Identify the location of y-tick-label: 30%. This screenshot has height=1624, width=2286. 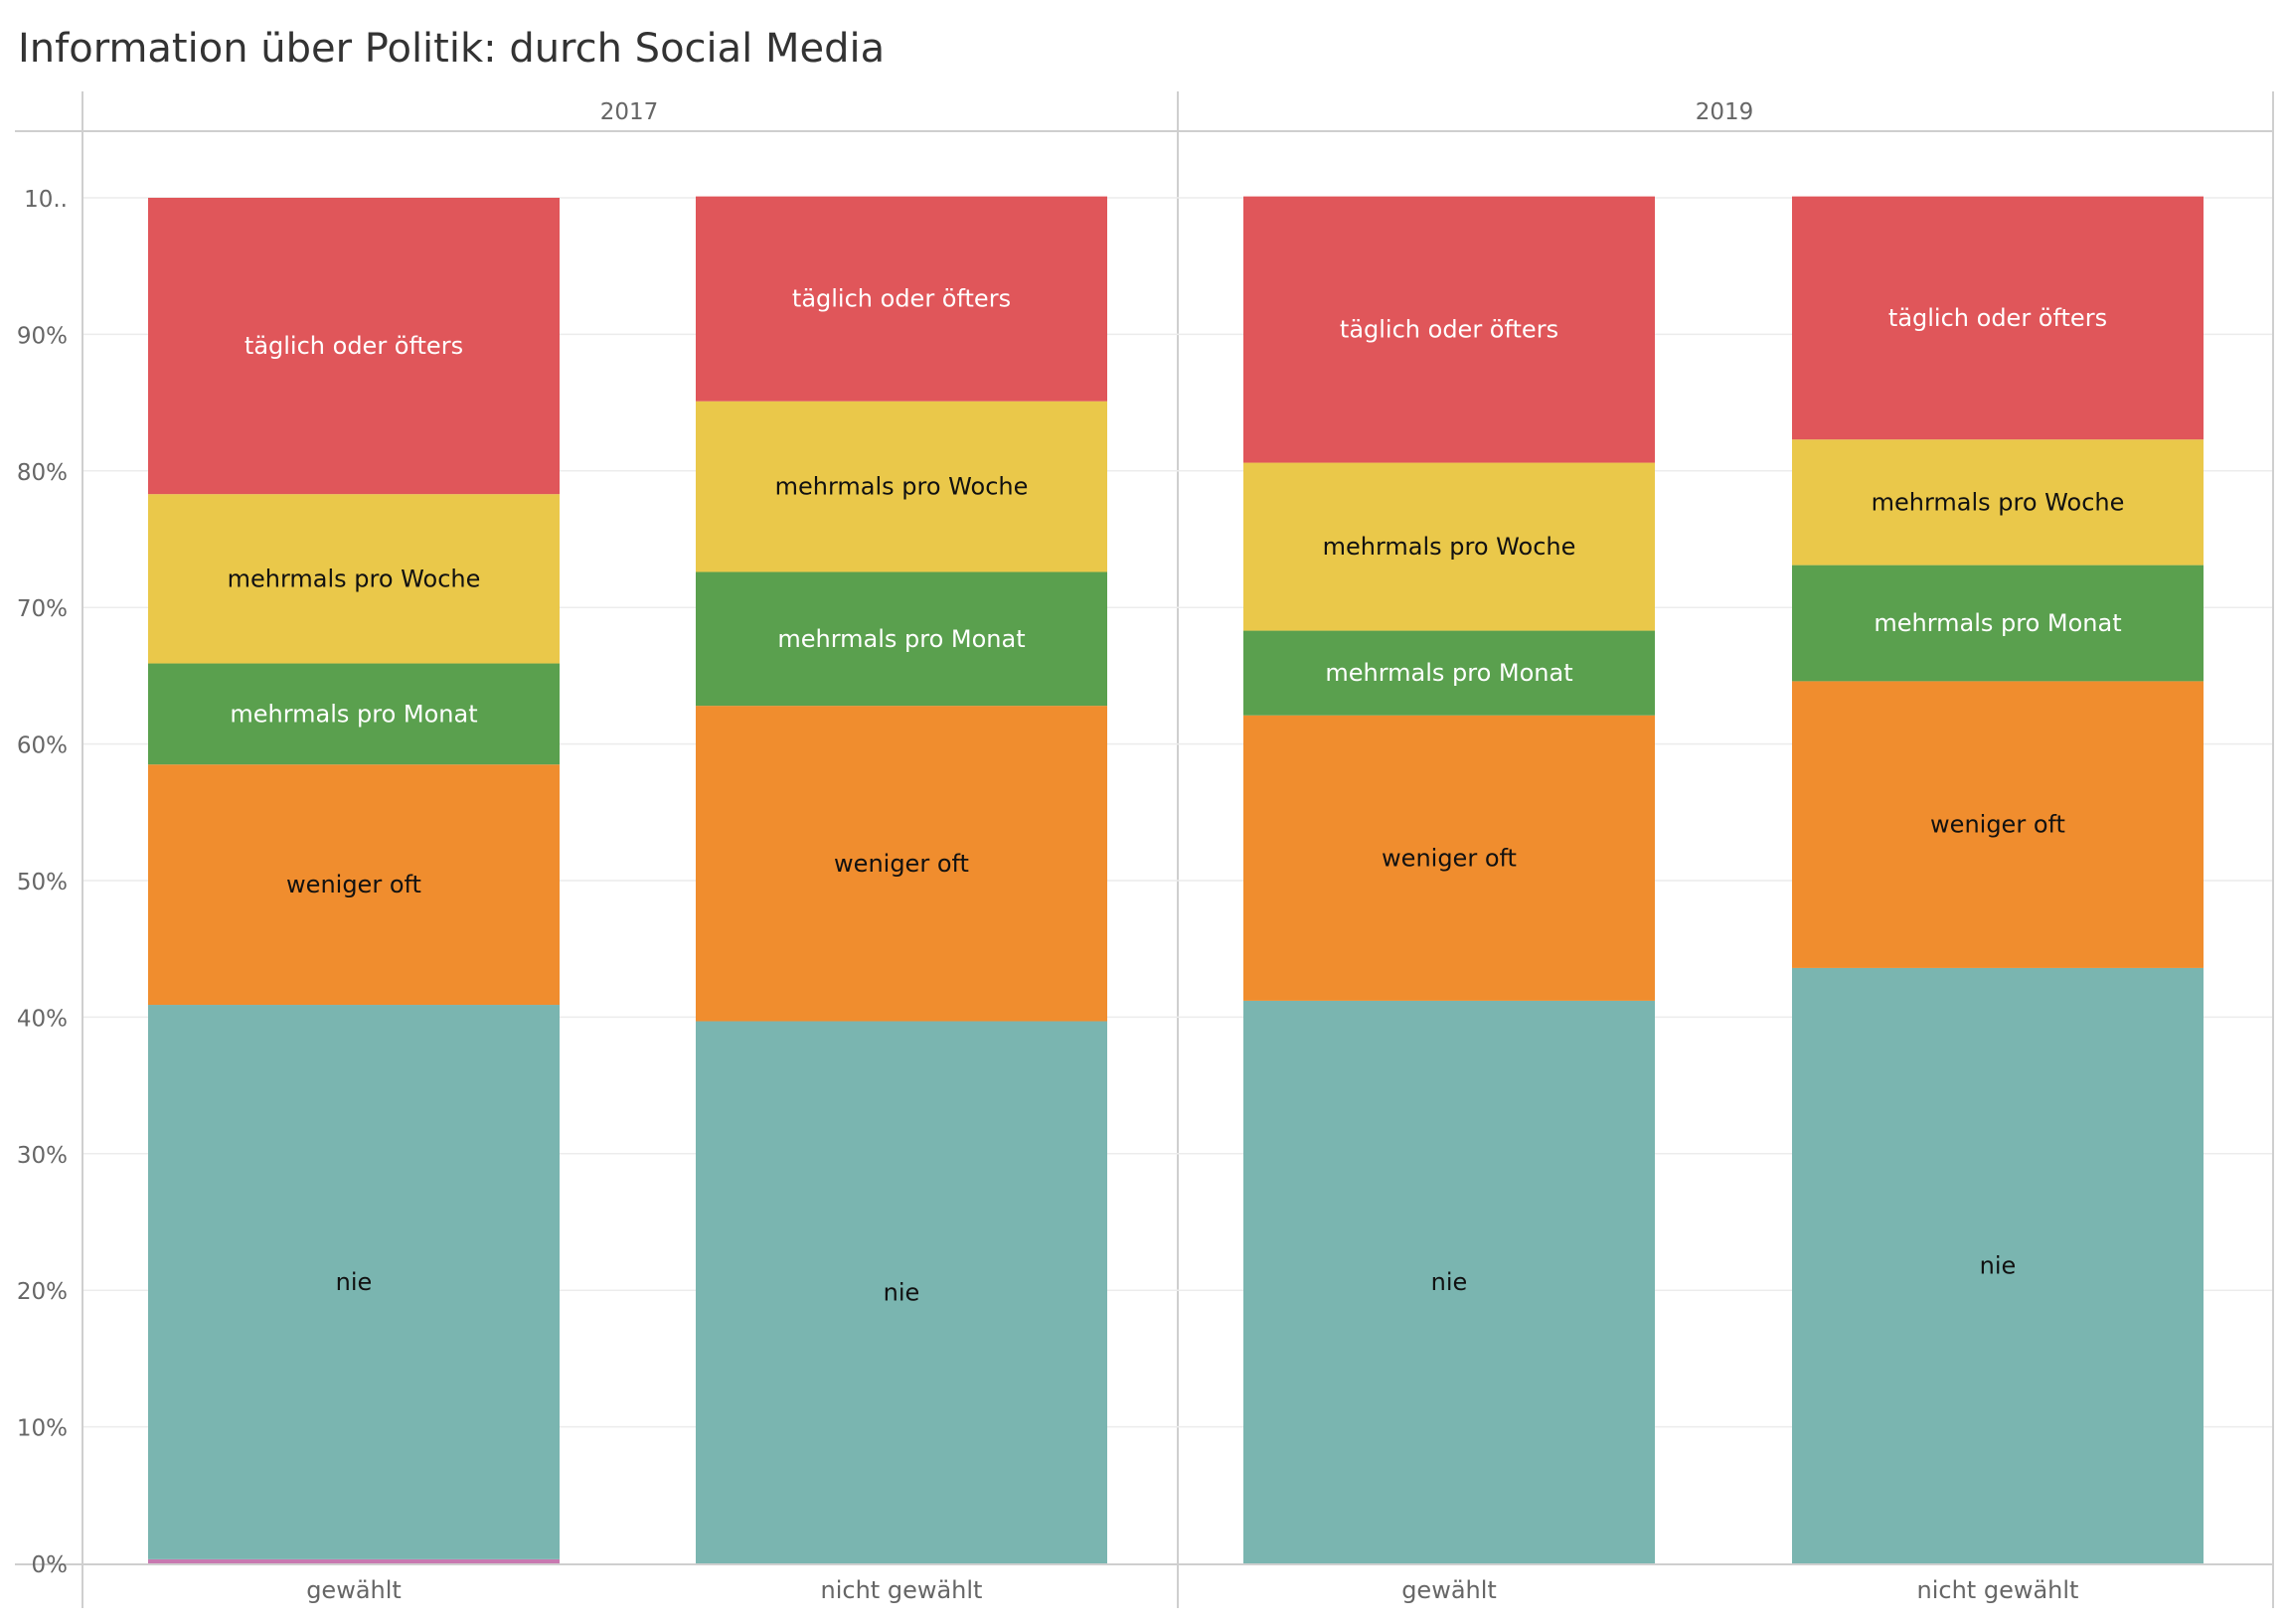
(42, 1156).